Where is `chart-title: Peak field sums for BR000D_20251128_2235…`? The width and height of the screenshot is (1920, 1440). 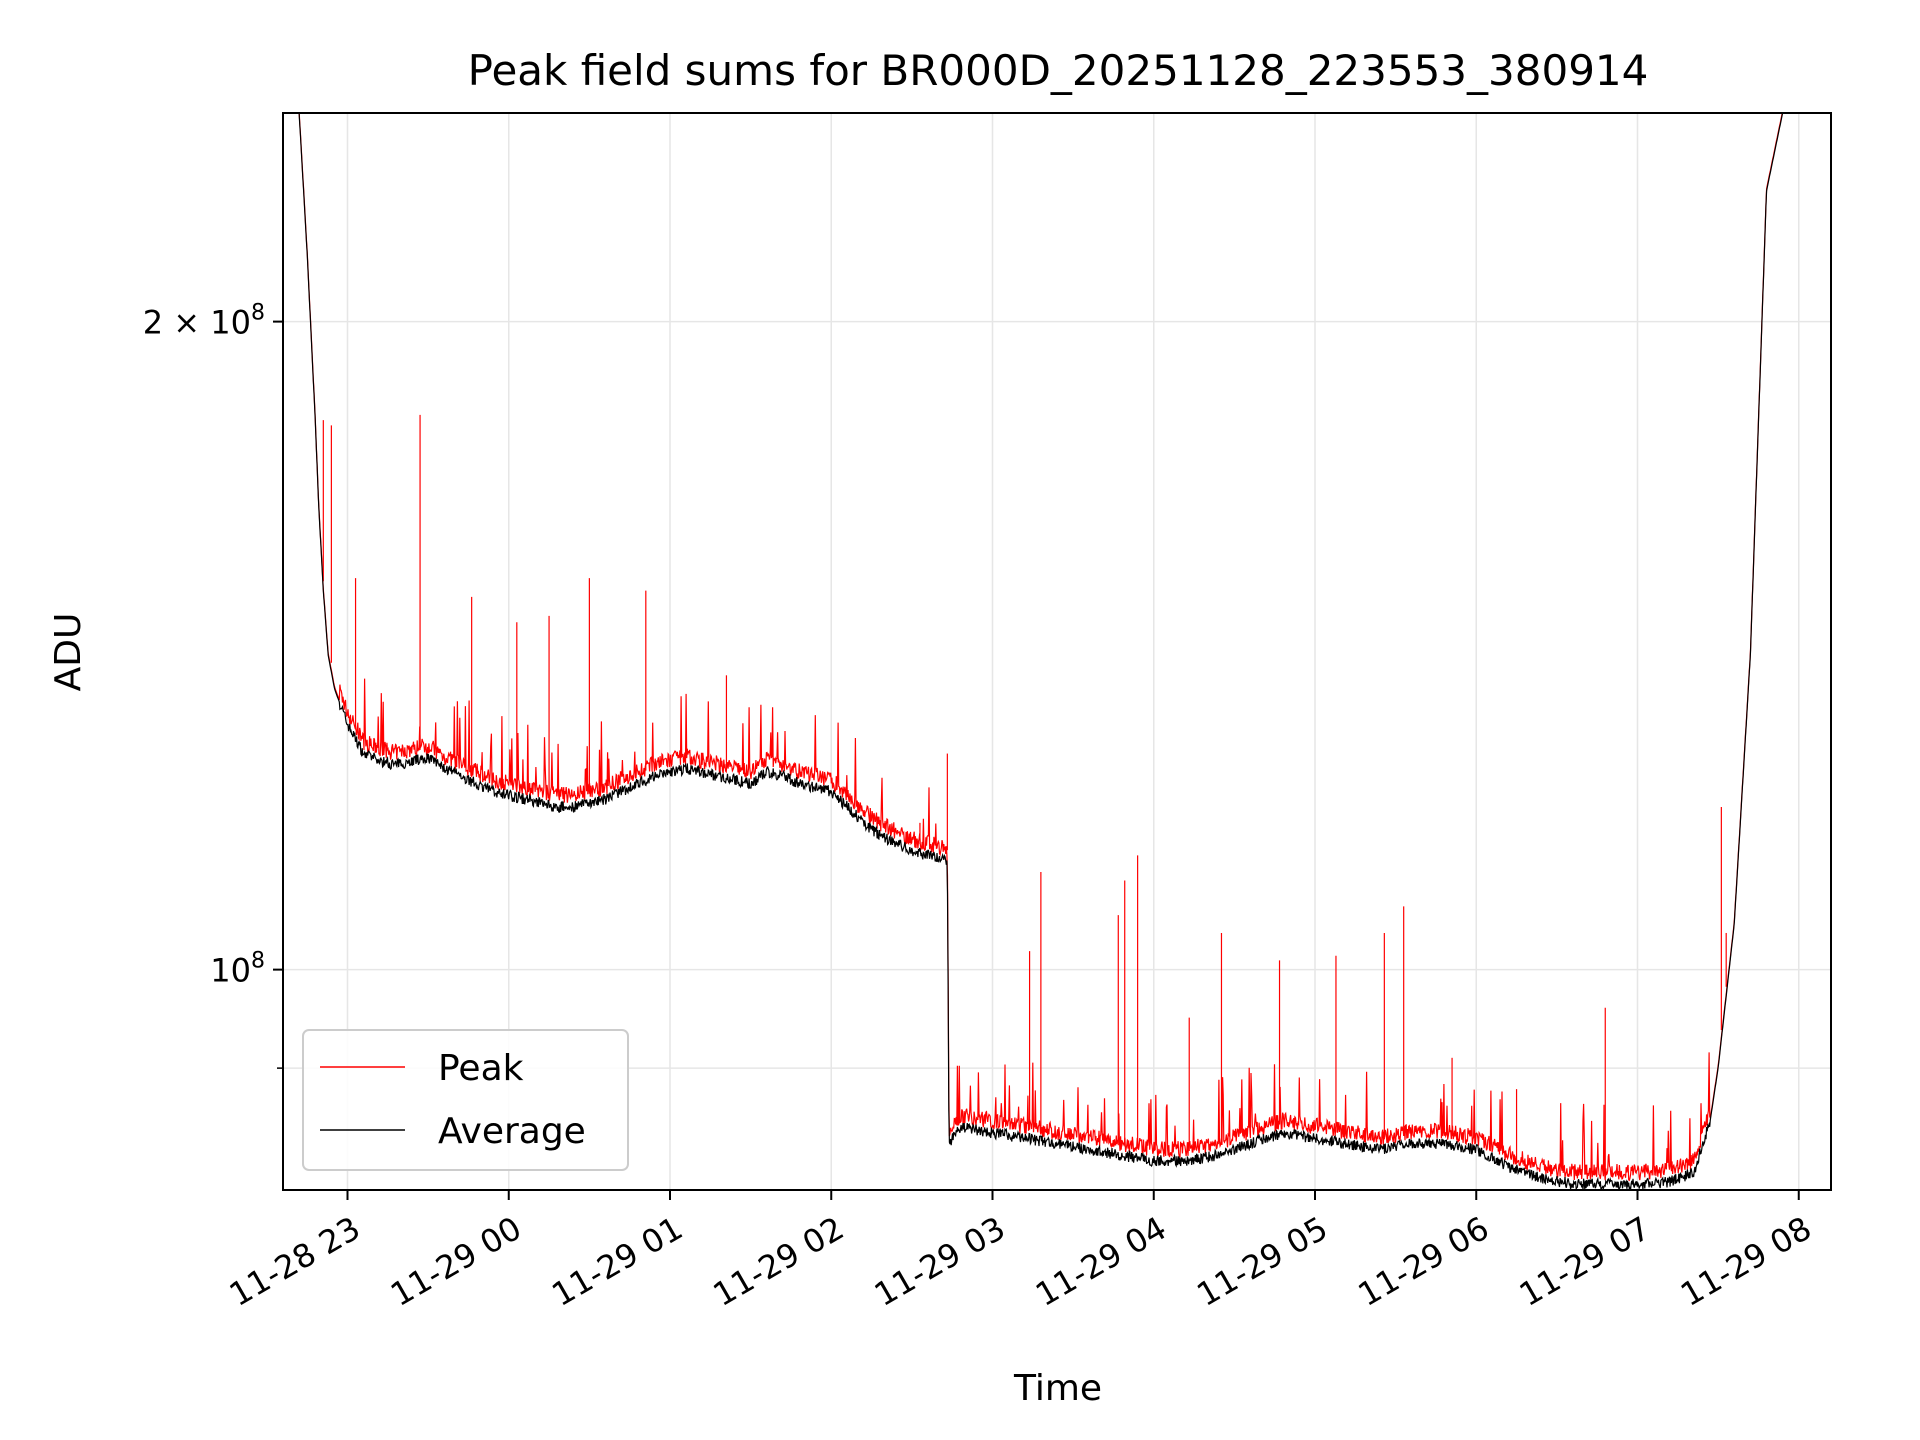 chart-title: Peak field sums for BR000D_20251128_2235… is located at coordinates (1058, 70).